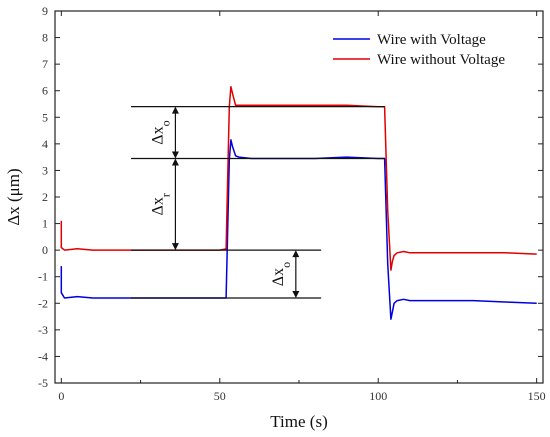  Describe the element at coordinates (43, 383) in the screenshot. I see `y-tick-label: -5` at that location.